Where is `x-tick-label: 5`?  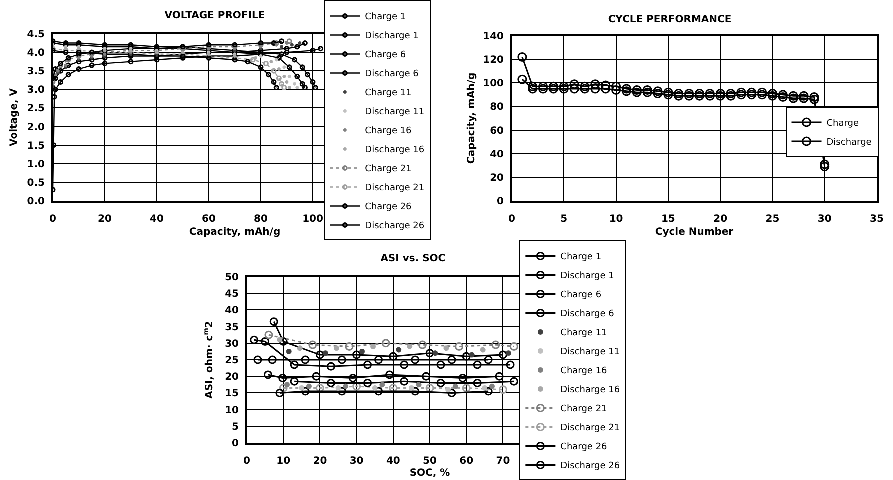 x-tick-label: 5 is located at coordinates (564, 219).